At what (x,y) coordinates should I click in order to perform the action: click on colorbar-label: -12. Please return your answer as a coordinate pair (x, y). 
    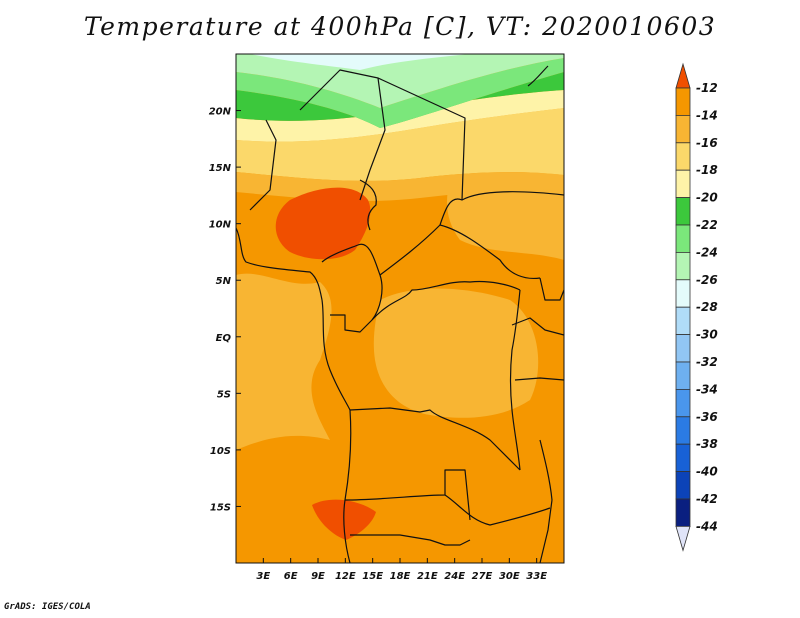
    Looking at the image, I should click on (707, 88).